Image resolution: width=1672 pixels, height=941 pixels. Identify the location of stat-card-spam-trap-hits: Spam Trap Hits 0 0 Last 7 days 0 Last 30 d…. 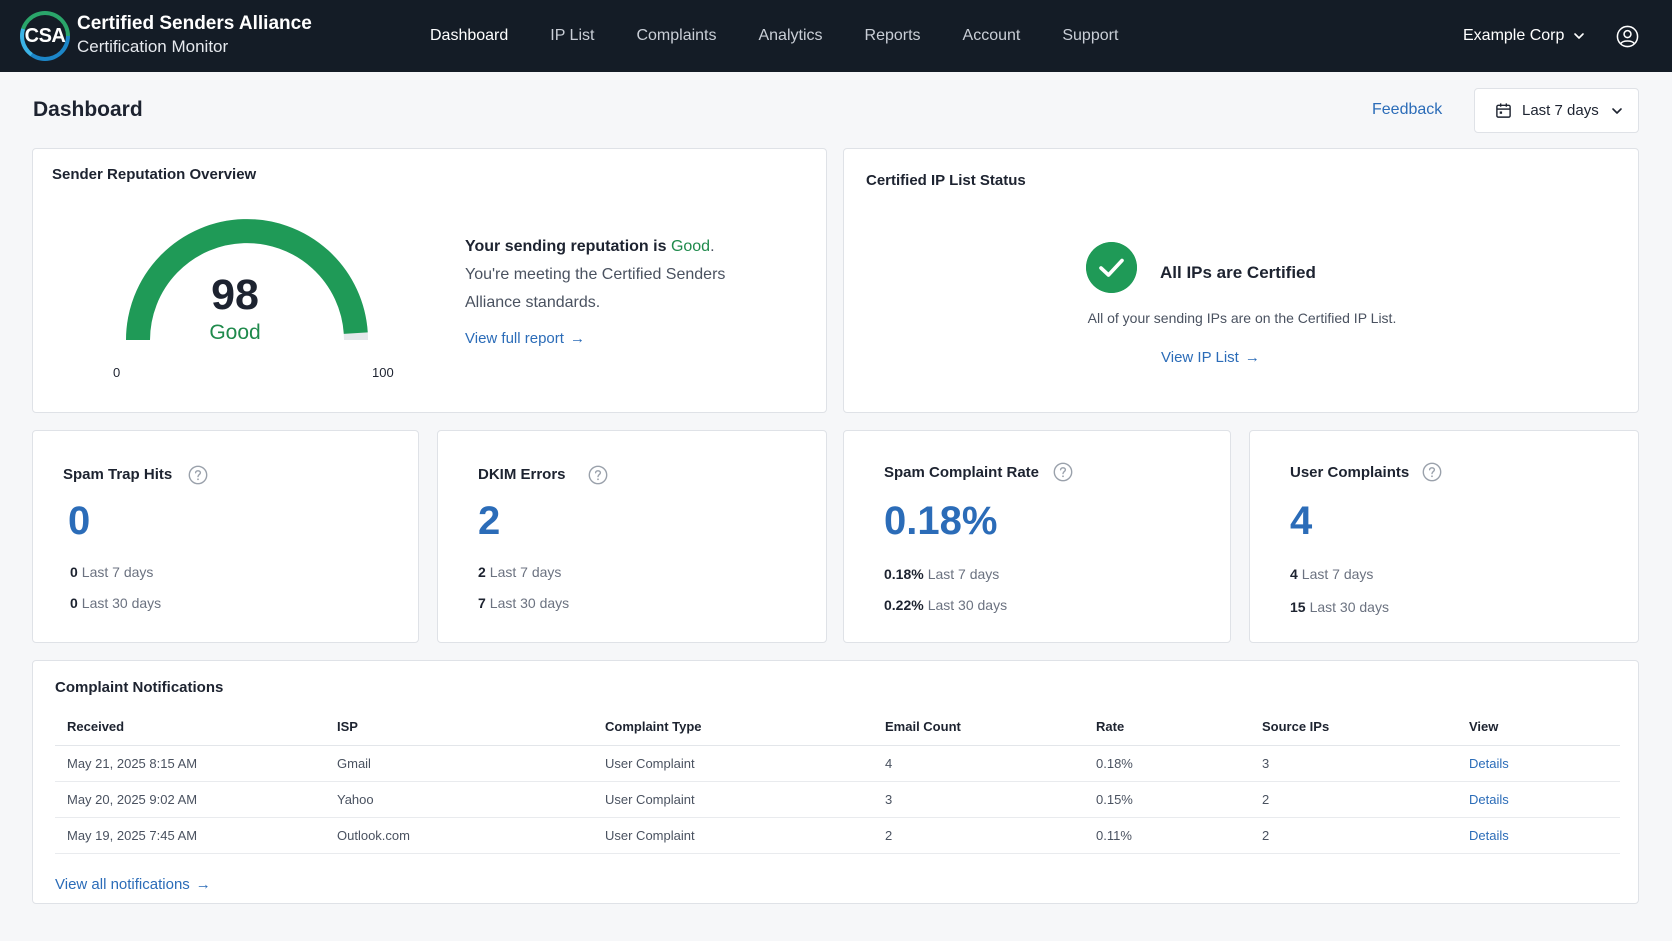
(225, 536).